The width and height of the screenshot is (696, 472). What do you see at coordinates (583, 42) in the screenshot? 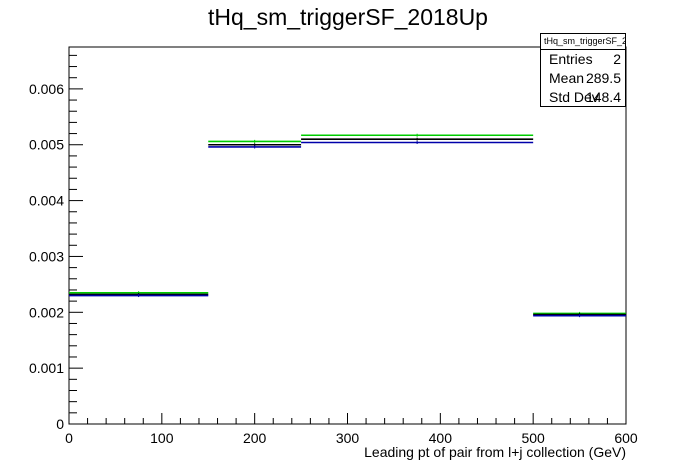
I see `stats-box-title: tHq_sm_triggerSF_2018Up` at bounding box center [583, 42].